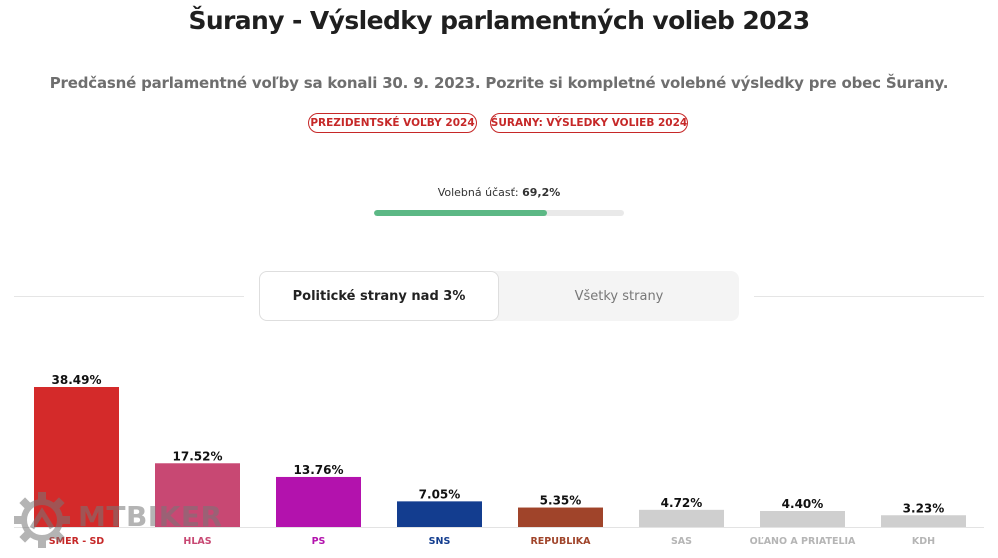 The image size is (998, 558). What do you see at coordinates (319, 541) in the screenshot?
I see `category-label: PS` at bounding box center [319, 541].